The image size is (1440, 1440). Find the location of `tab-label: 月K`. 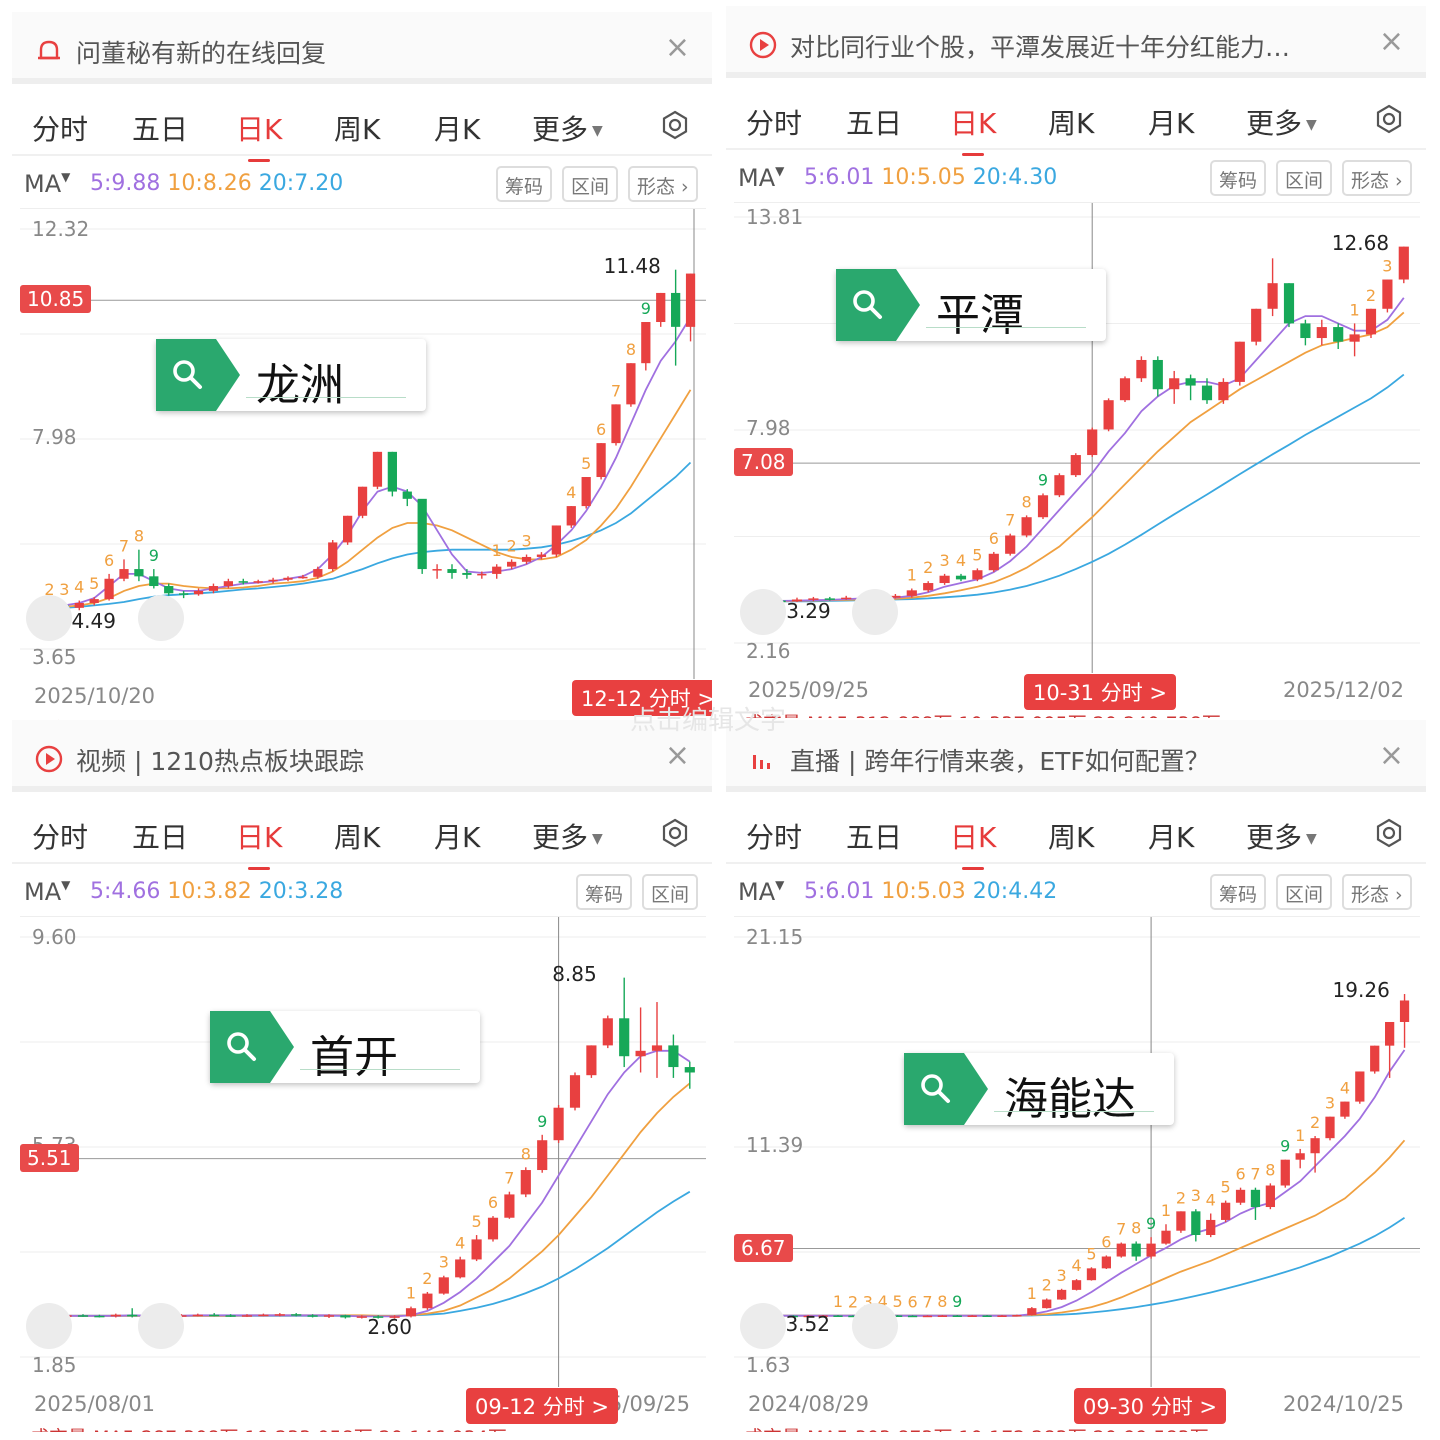

tab-label: 月K is located at coordinates (457, 837).